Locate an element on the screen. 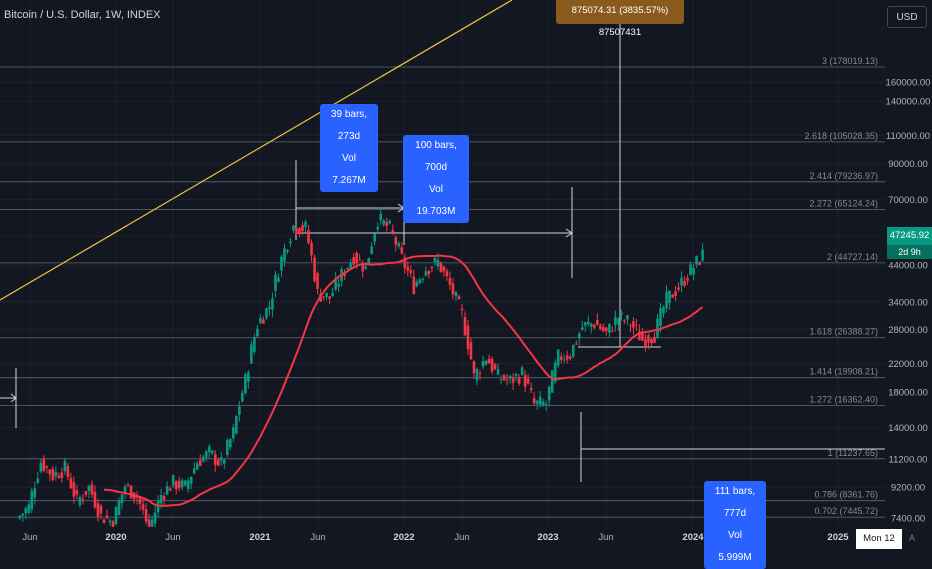 This screenshot has width=932, height=569. measure-badge-3: 111 bars, 777d Vol 5.999M is located at coordinates (735, 525).